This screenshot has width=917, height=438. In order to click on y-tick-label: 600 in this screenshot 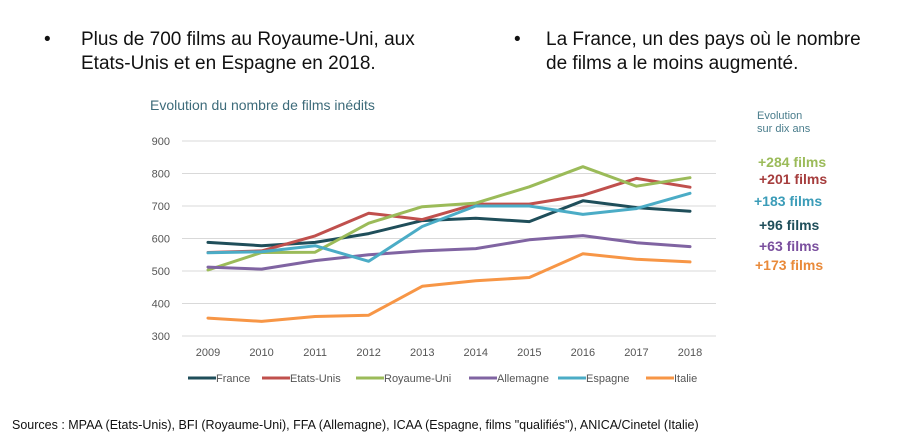, I will do `click(161, 240)`.